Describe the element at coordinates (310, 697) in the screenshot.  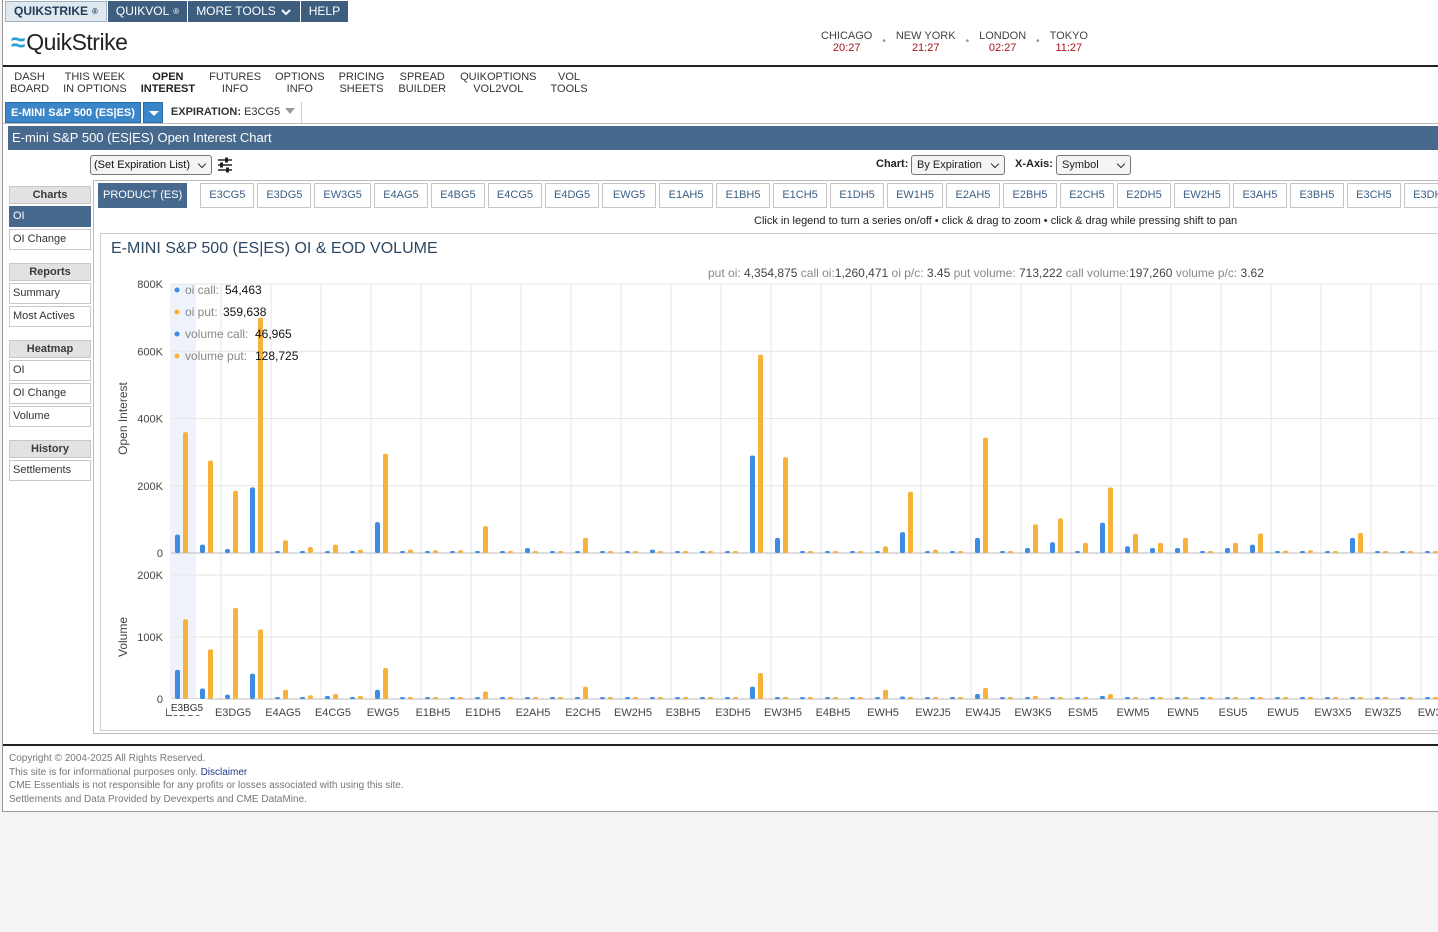
I see `bar-volume-put-E4BG5` at that location.